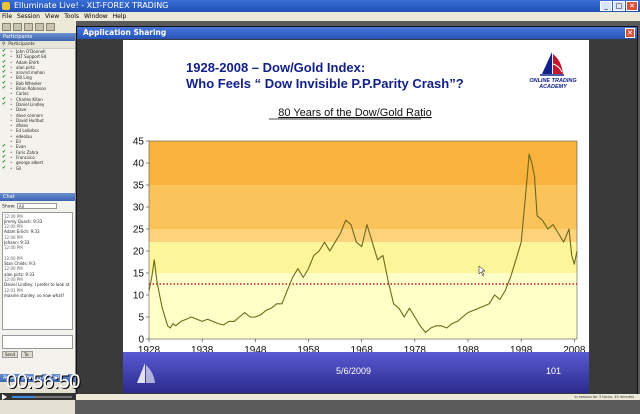 The height and width of the screenshot is (414, 640). I want to click on send-button: Send, so click(10, 354).